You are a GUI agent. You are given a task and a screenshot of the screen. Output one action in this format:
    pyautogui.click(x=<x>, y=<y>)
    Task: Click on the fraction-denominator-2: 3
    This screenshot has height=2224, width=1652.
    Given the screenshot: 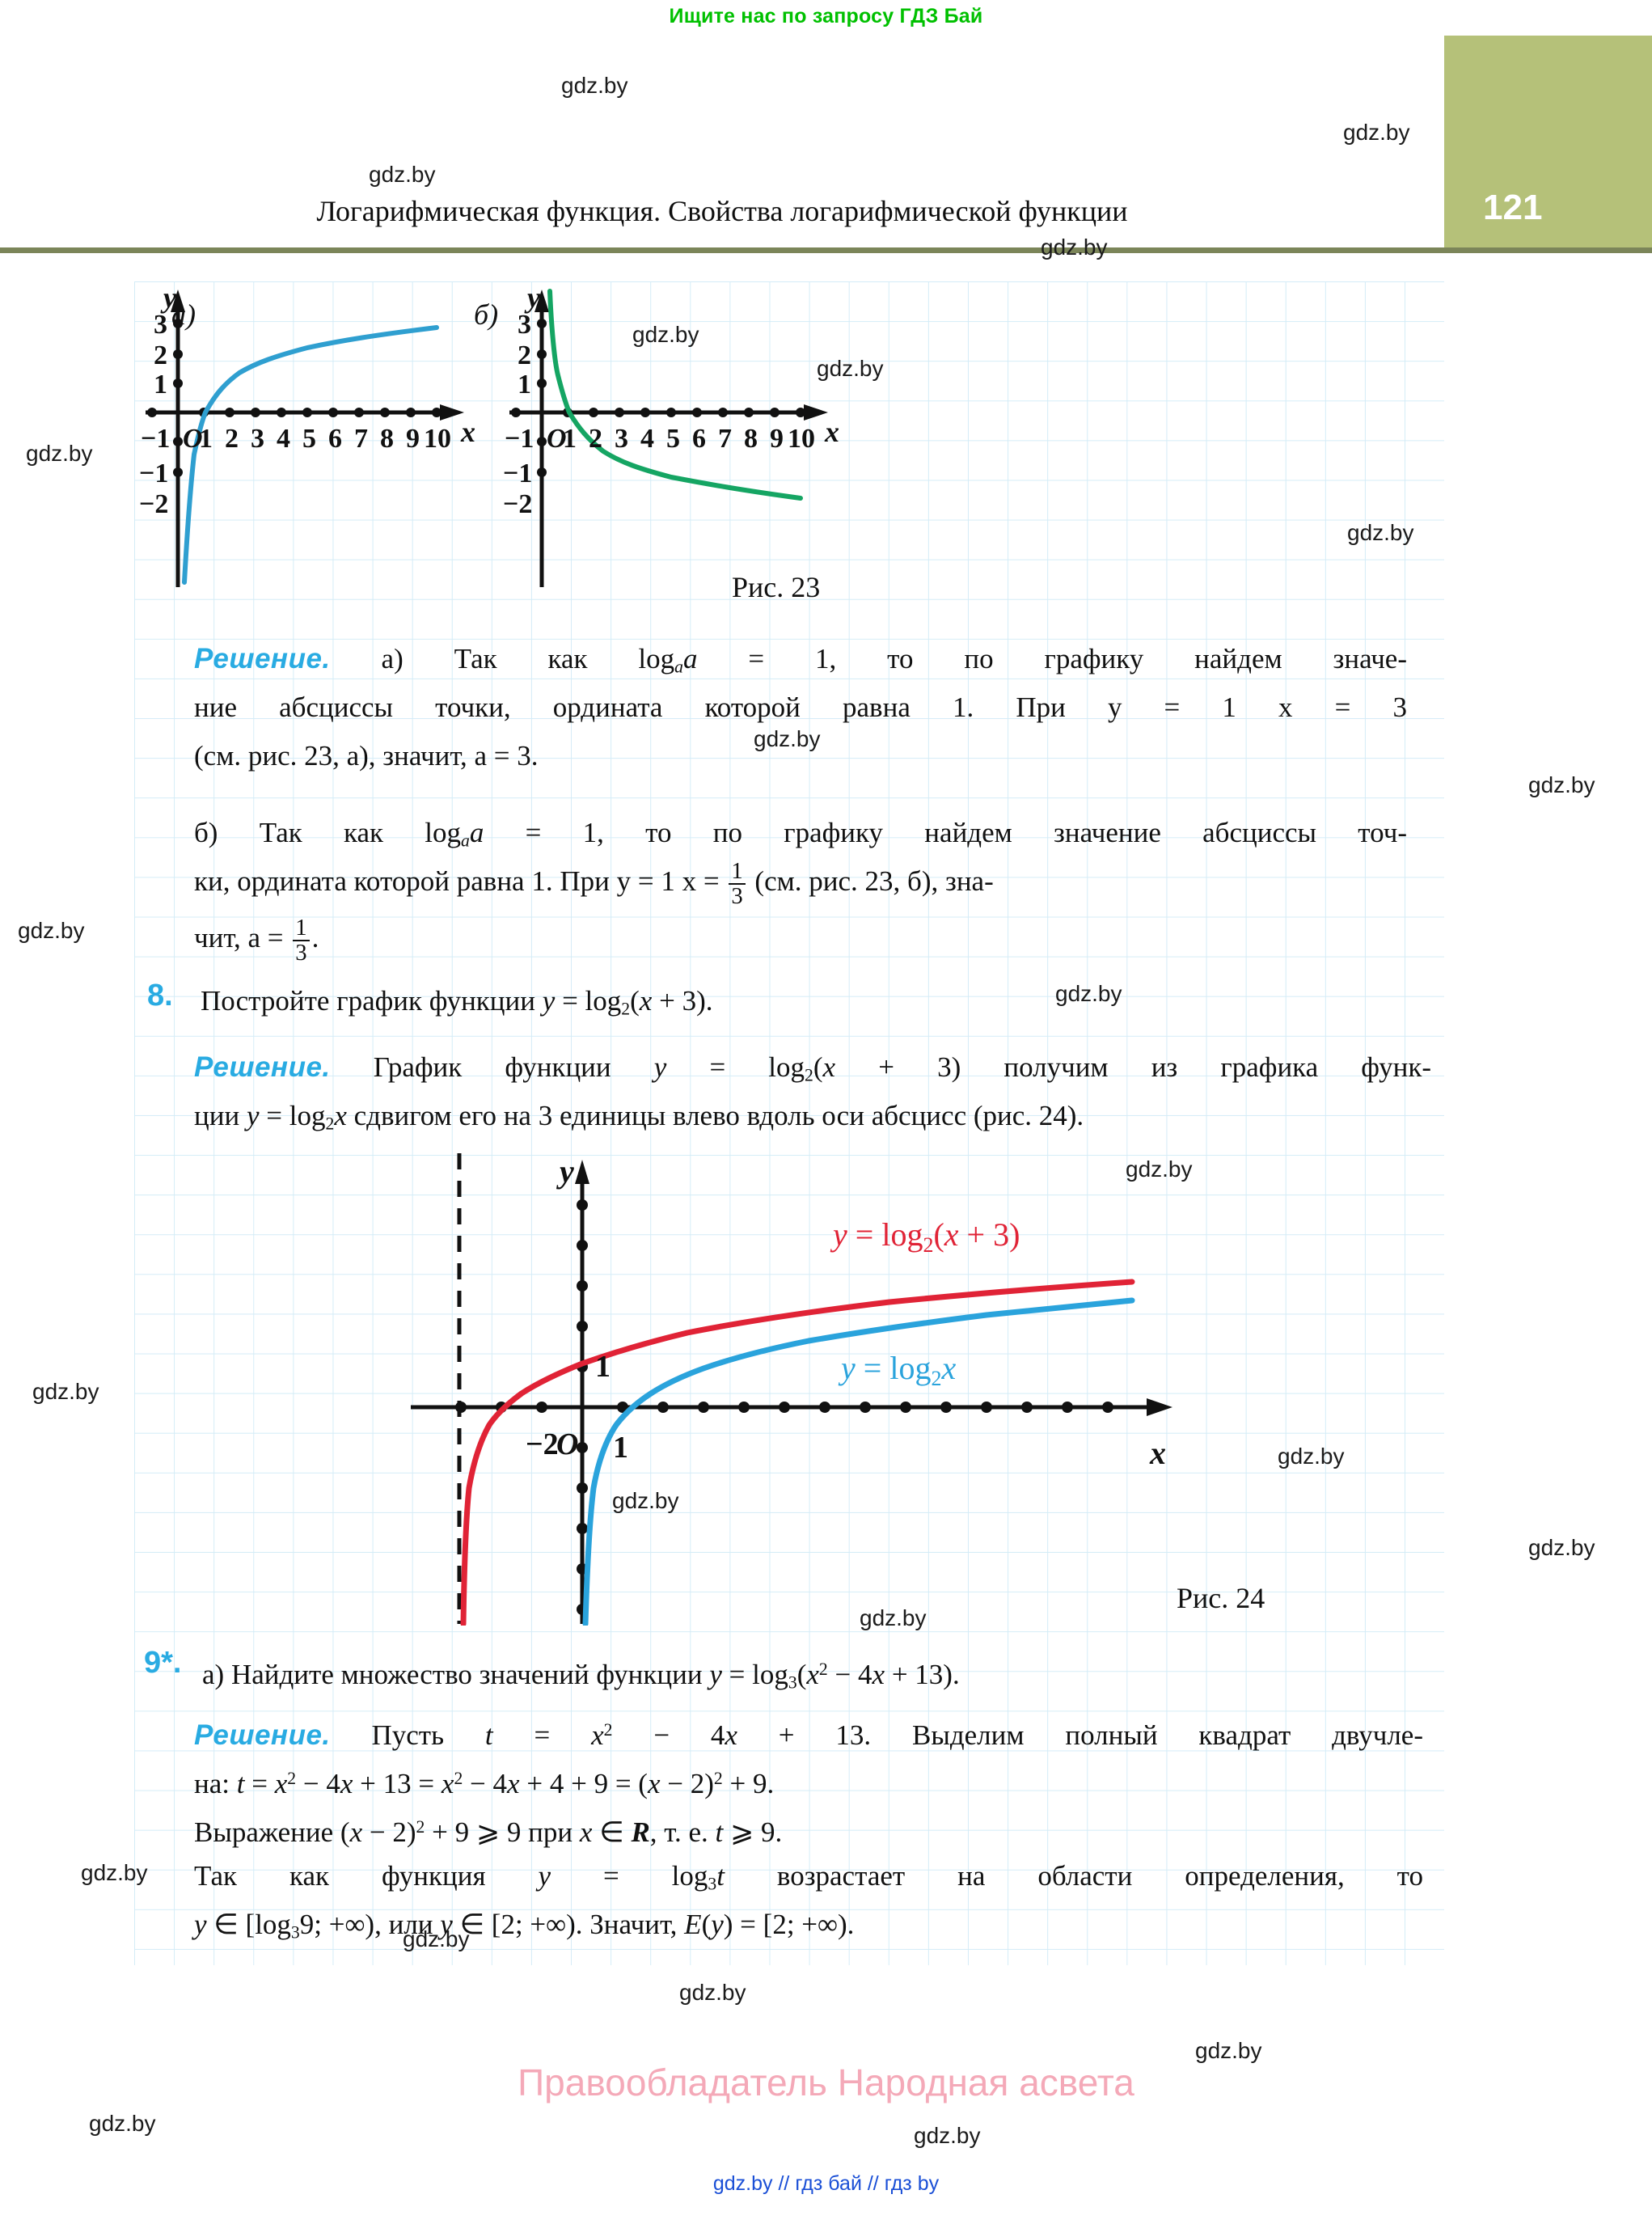 What is the action you would take?
    pyautogui.click(x=301, y=952)
    